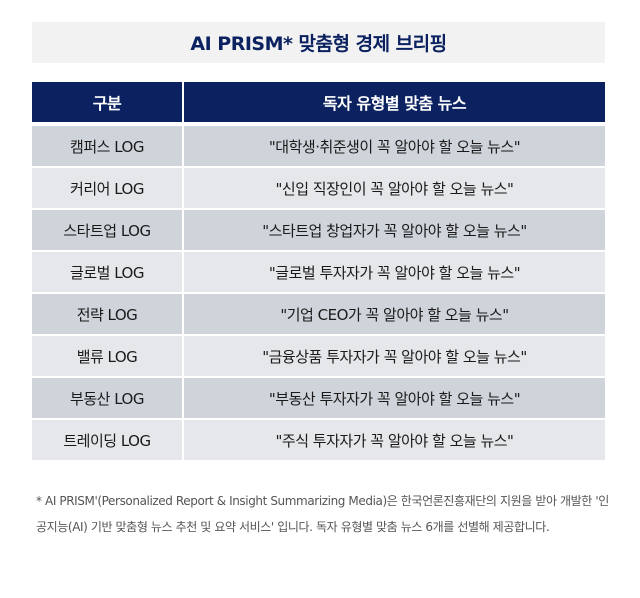 Image resolution: width=640 pixels, height=598 pixels. What do you see at coordinates (108, 144) in the screenshot?
I see `row-category: 캠퍼스 LOG` at bounding box center [108, 144].